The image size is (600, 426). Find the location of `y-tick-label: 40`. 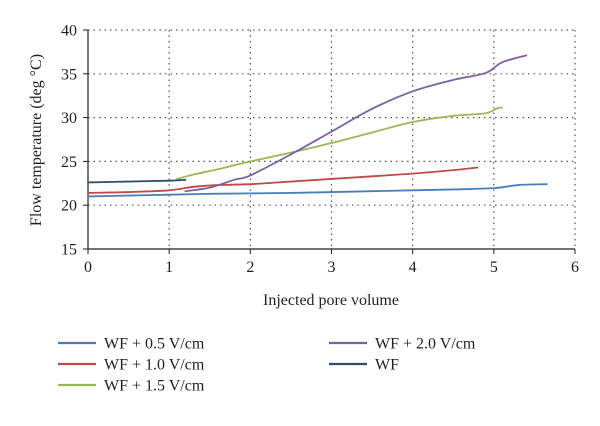

y-tick-label: 40 is located at coordinates (69, 31).